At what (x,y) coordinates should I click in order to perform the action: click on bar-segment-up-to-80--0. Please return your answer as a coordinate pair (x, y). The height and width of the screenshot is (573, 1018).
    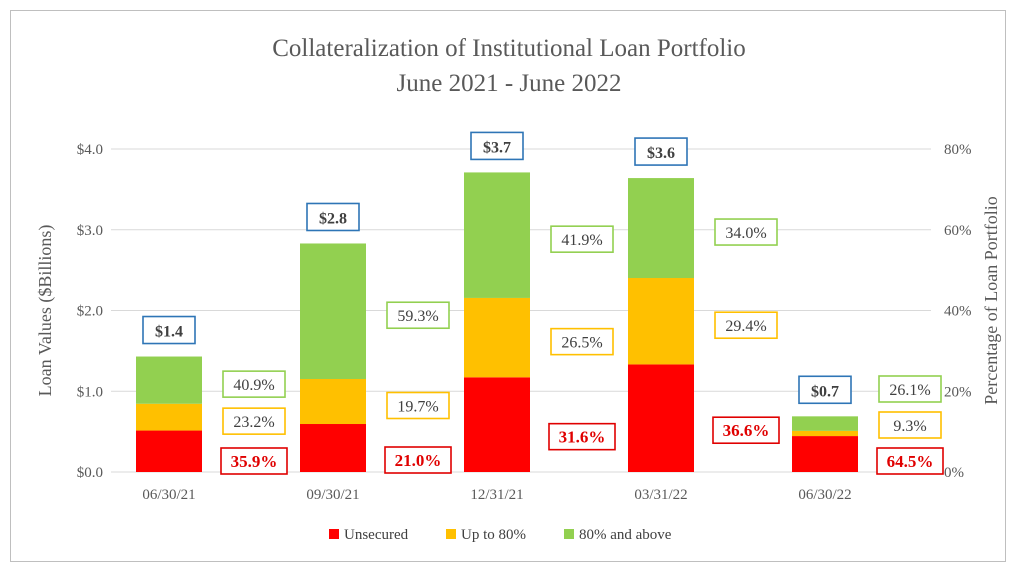
    Looking at the image, I should click on (169, 417).